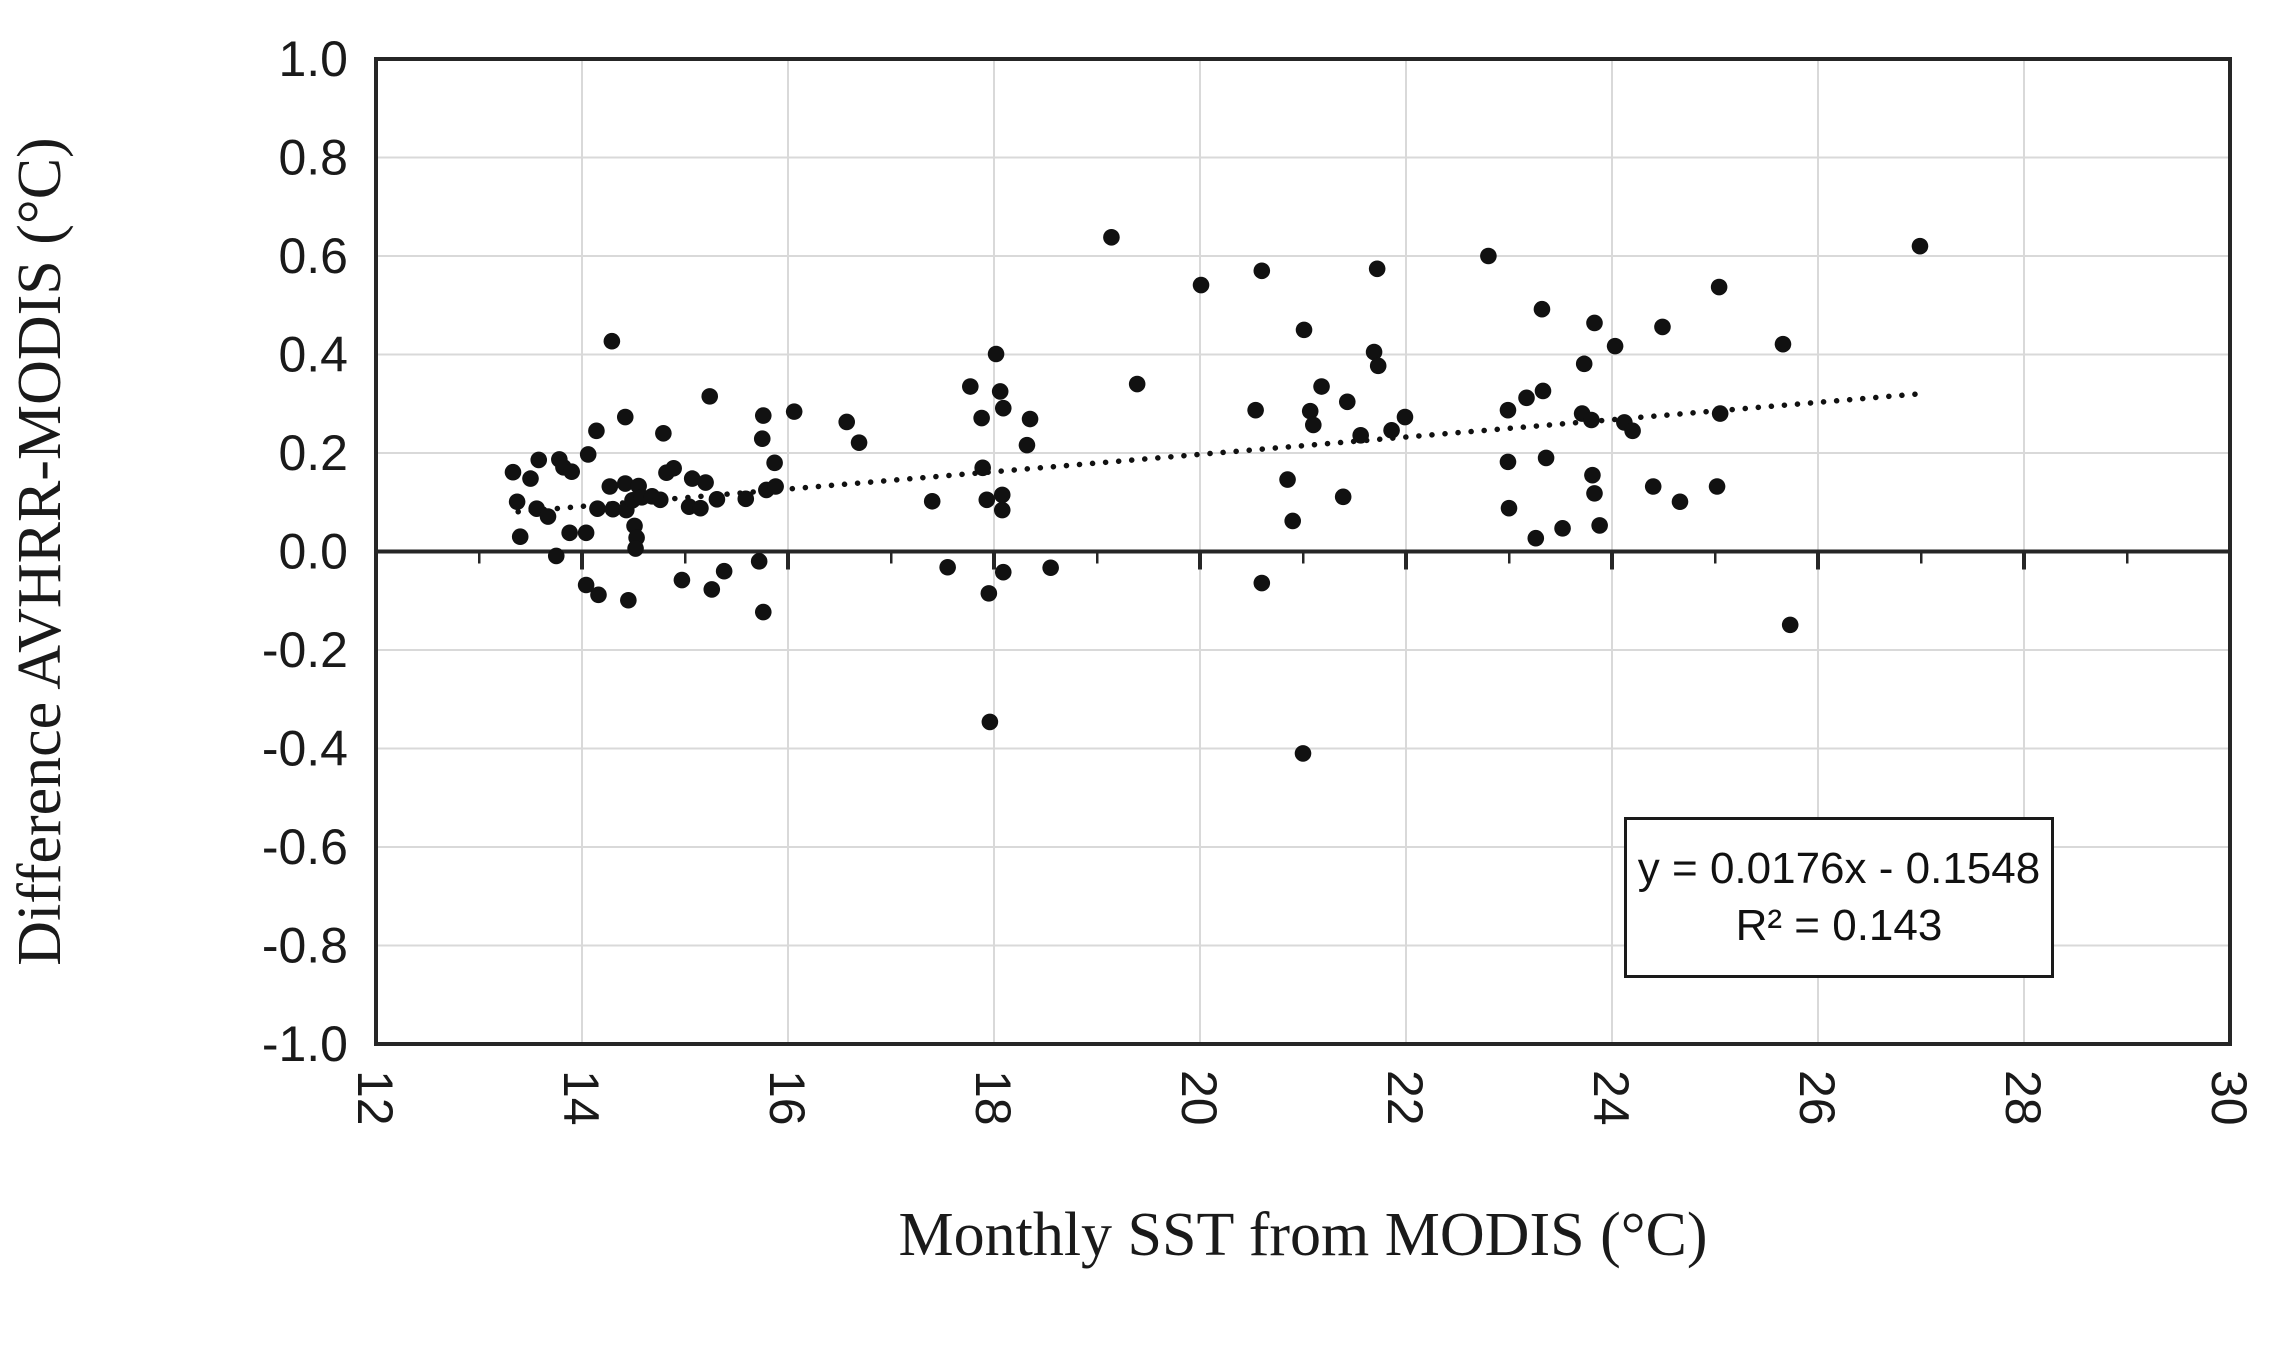 The height and width of the screenshot is (1358, 2287). What do you see at coordinates (1839, 897) in the screenshot?
I see `equation-box: y = 0.0176x - 0.1548 R² = 0.143` at bounding box center [1839, 897].